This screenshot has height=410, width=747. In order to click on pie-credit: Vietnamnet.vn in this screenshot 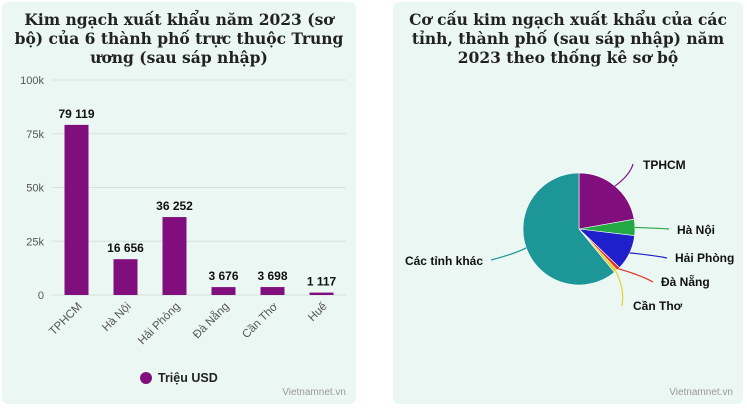, I will do `click(701, 392)`.